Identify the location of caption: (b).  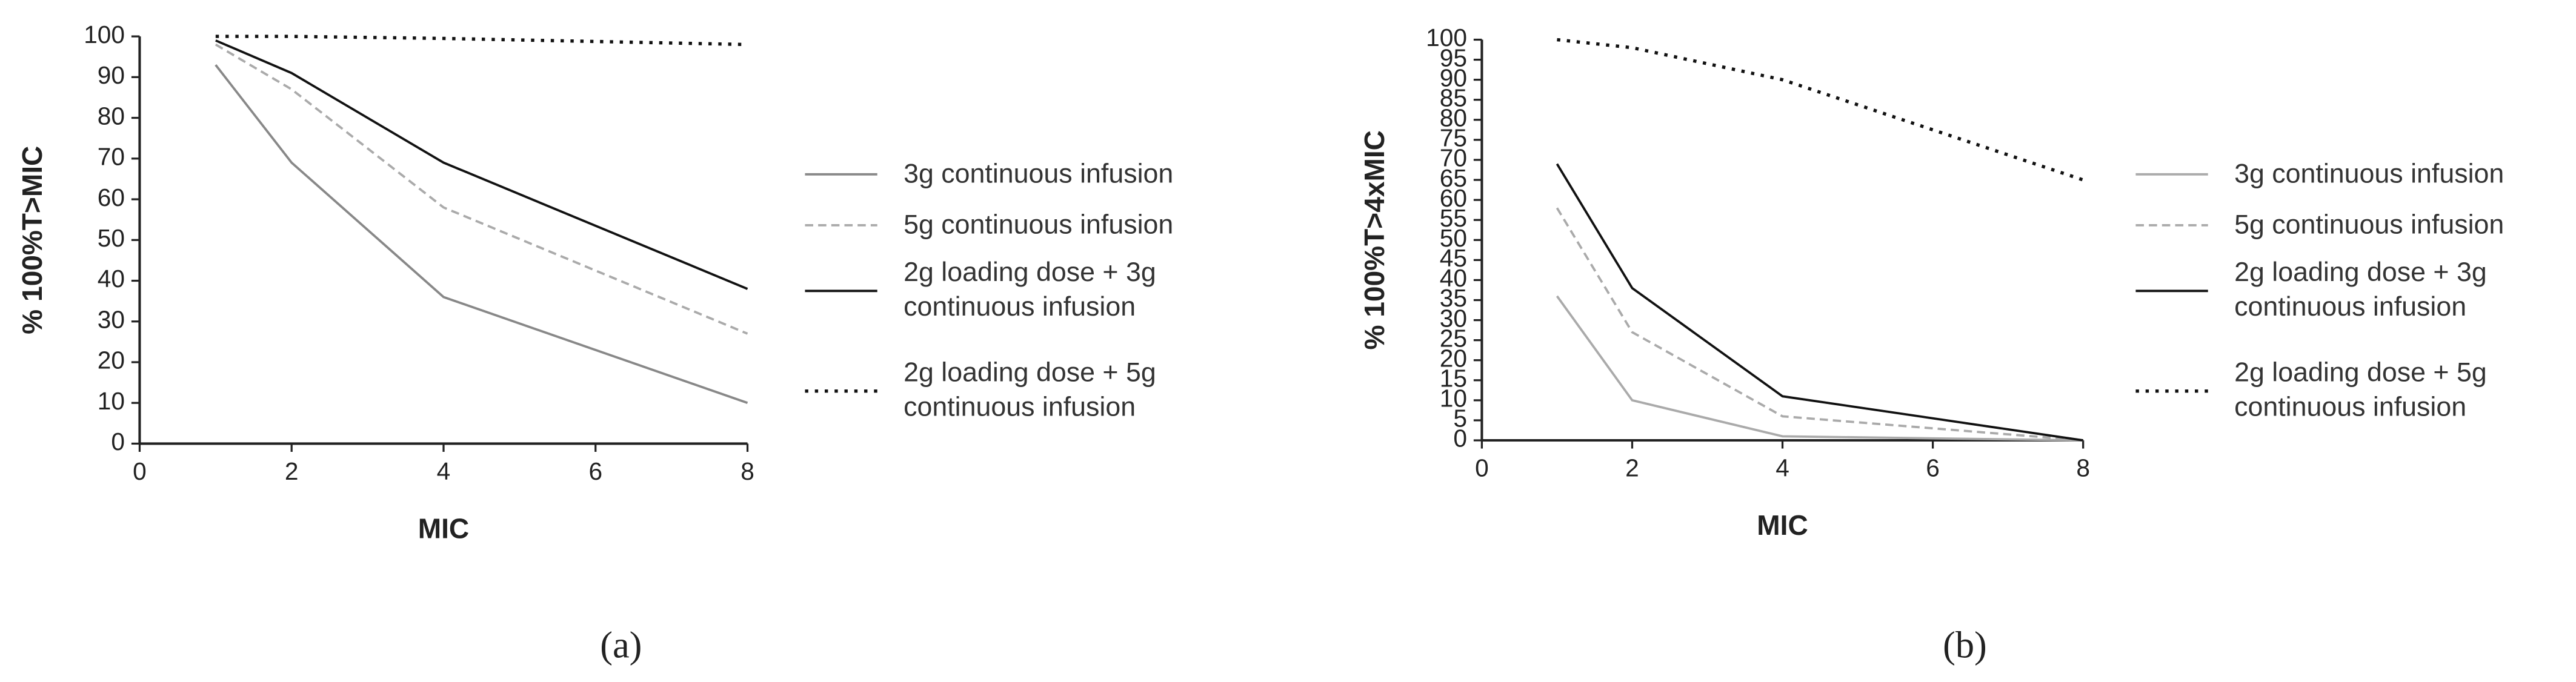
(1965, 645).